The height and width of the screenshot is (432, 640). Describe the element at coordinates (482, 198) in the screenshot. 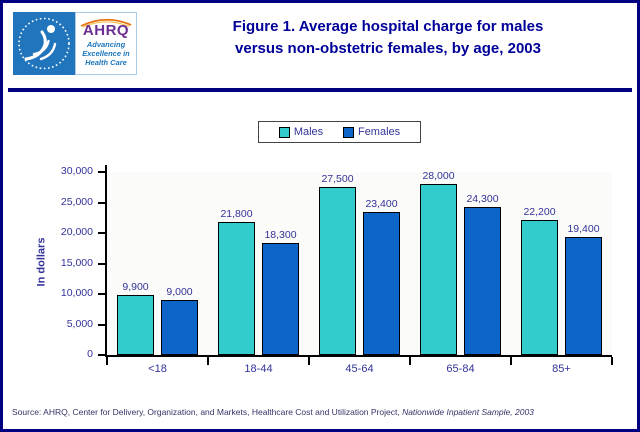

I see `bar-value-label: 24,300` at that location.